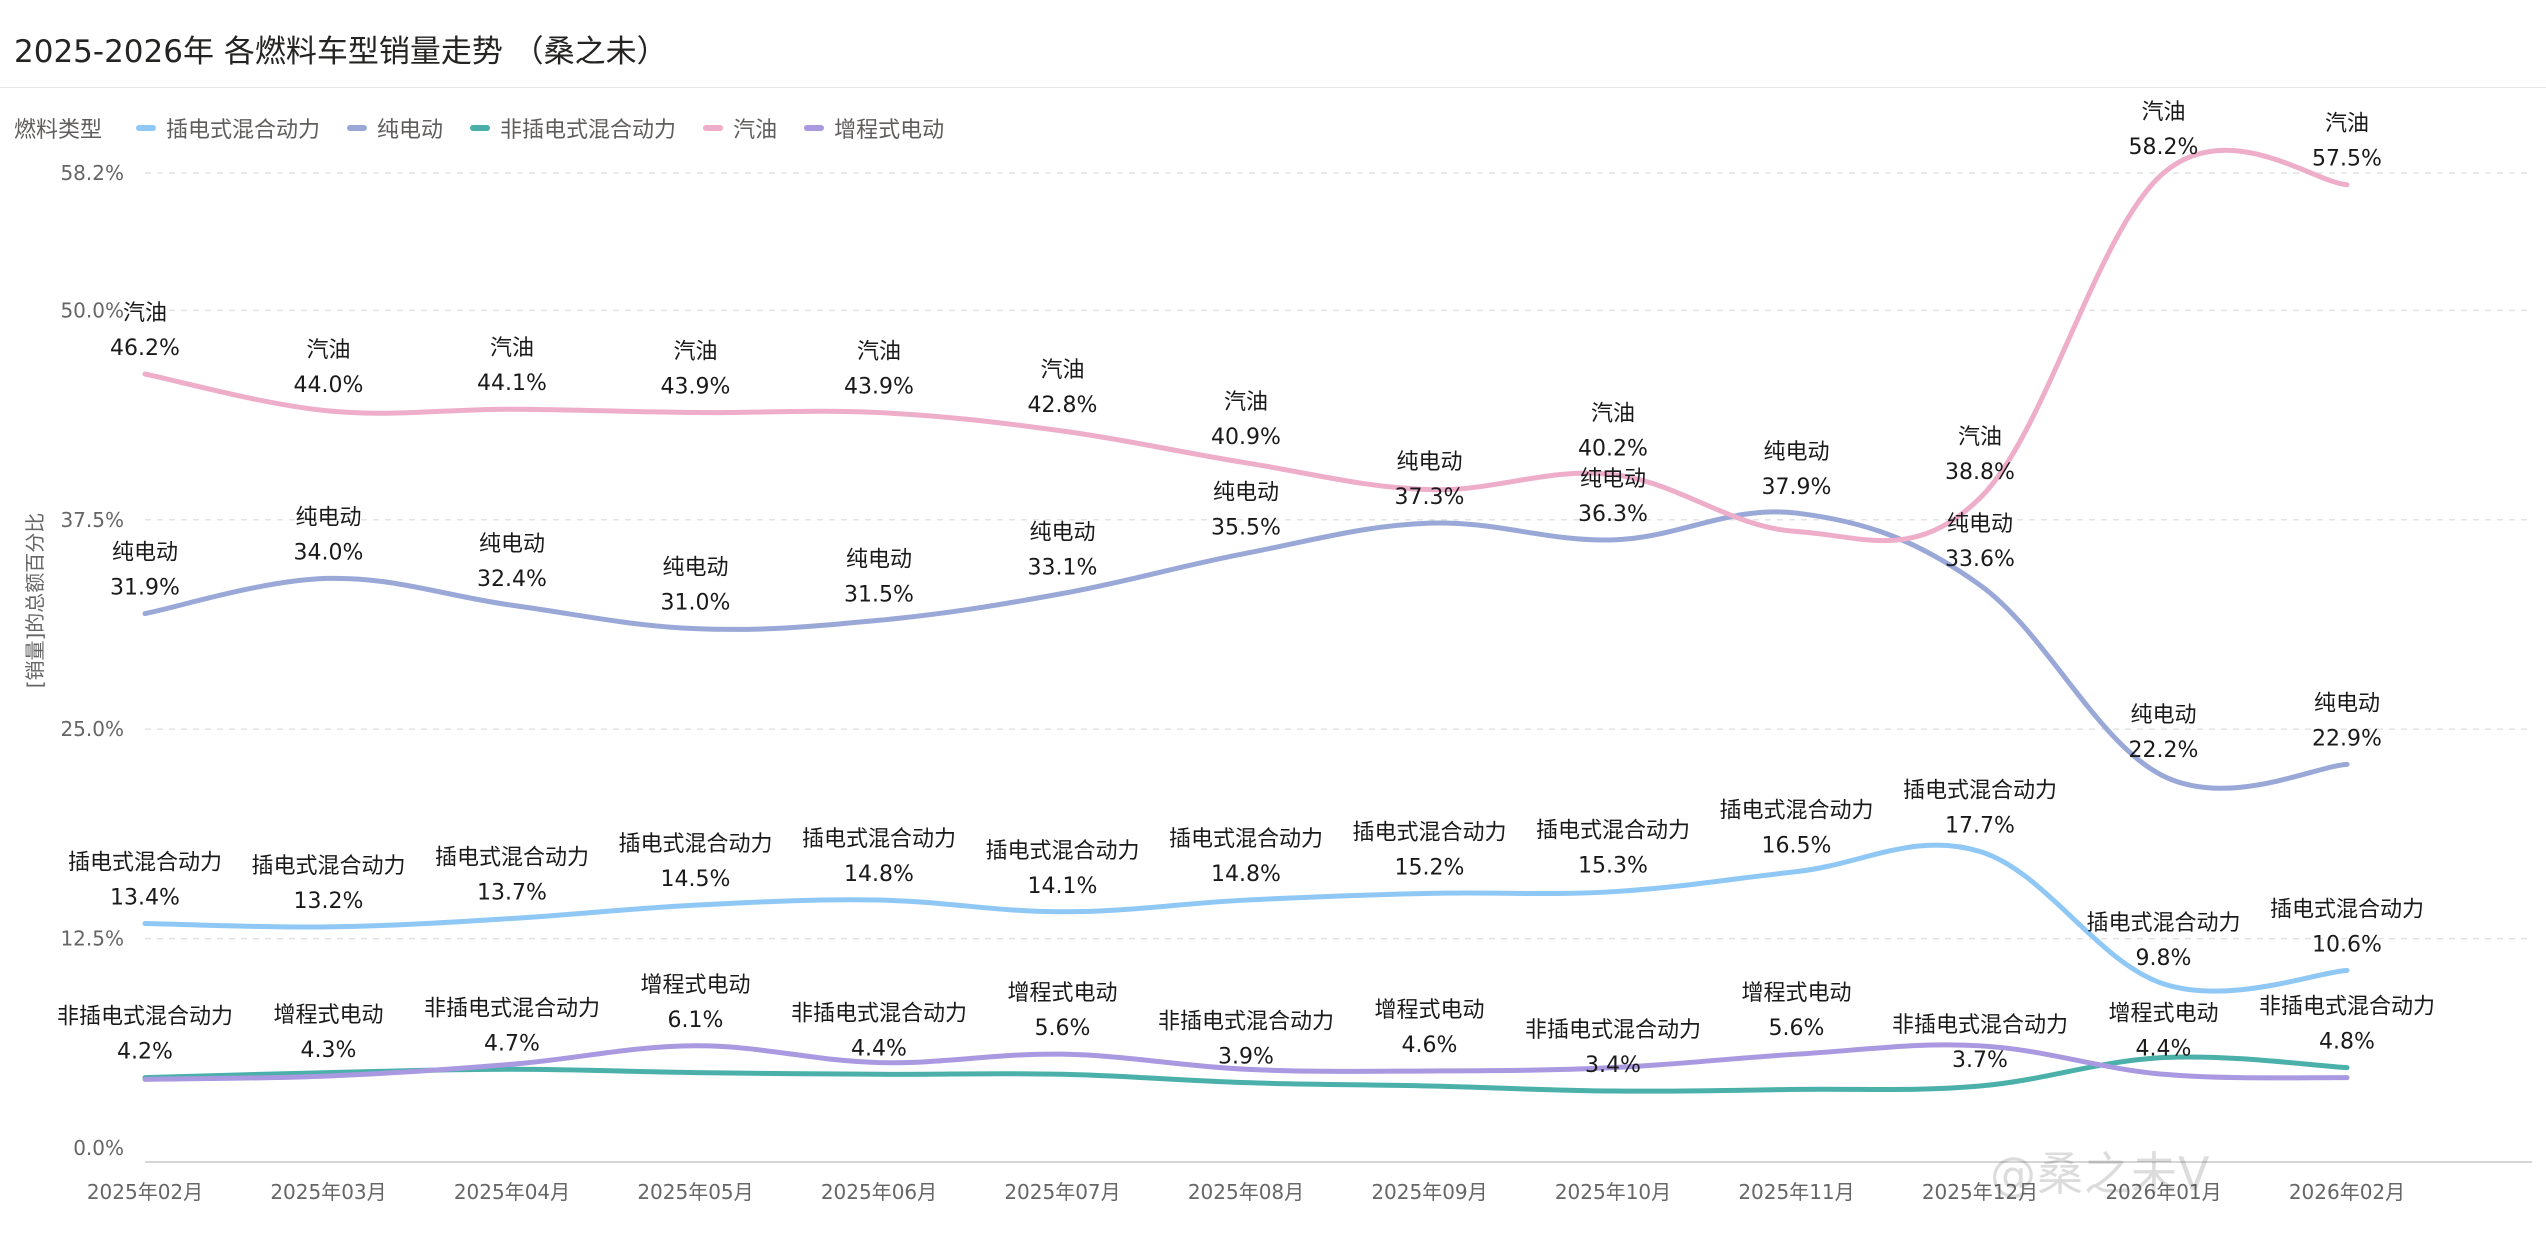 The height and width of the screenshot is (1234, 2546). I want to click on x-tick-label: 2026年01月, so click(2163, 1192).